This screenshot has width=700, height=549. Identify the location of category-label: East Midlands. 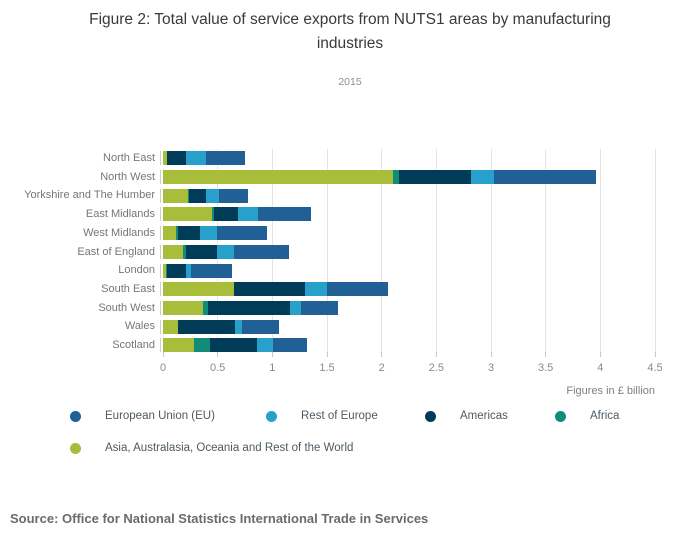
(120, 214).